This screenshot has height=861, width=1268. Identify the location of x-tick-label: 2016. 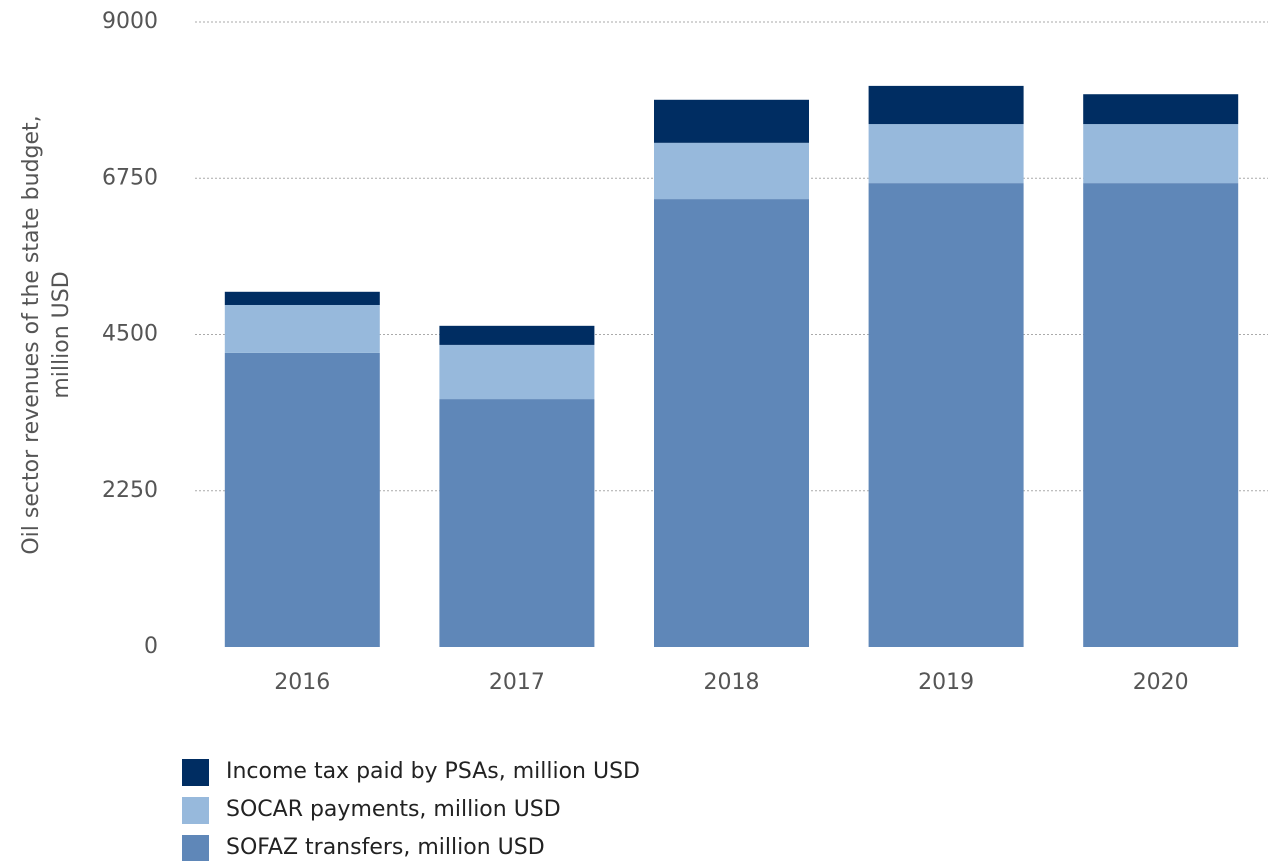
(302, 682).